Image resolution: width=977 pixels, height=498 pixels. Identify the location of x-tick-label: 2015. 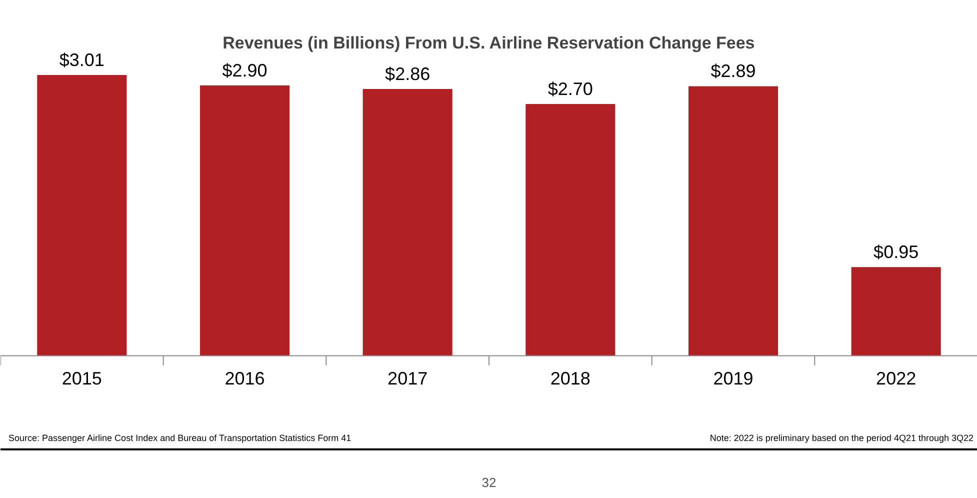
(82, 378).